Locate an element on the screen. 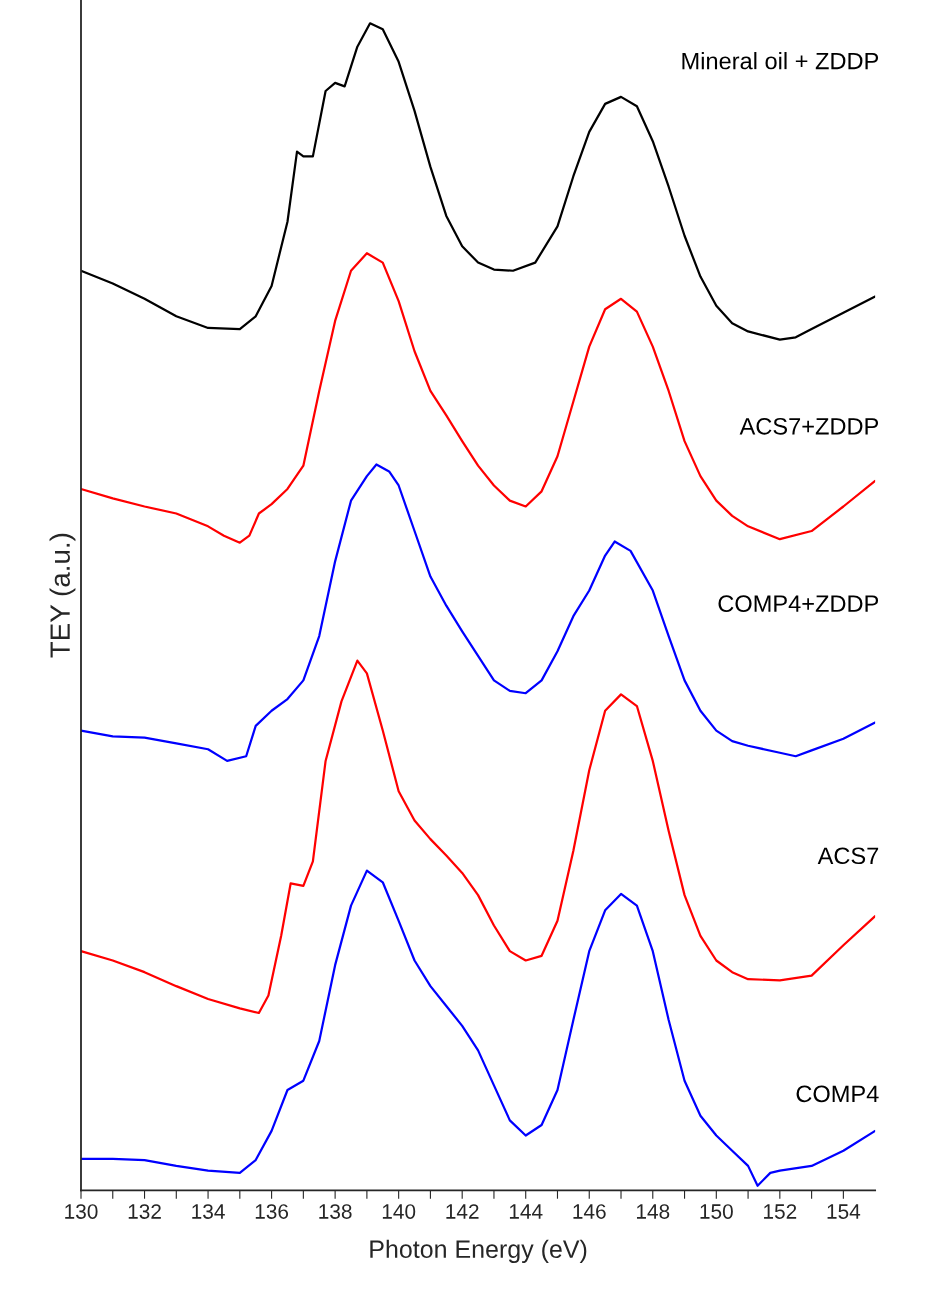  x-tick-label: 146 is located at coordinates (589, 1211).